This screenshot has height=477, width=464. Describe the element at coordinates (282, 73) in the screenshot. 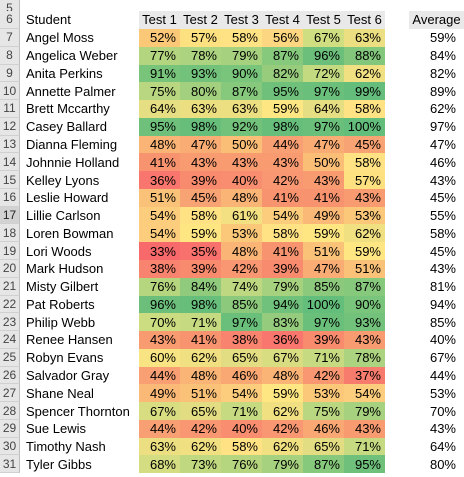

I see `test-4-score-cell: 82%` at that location.